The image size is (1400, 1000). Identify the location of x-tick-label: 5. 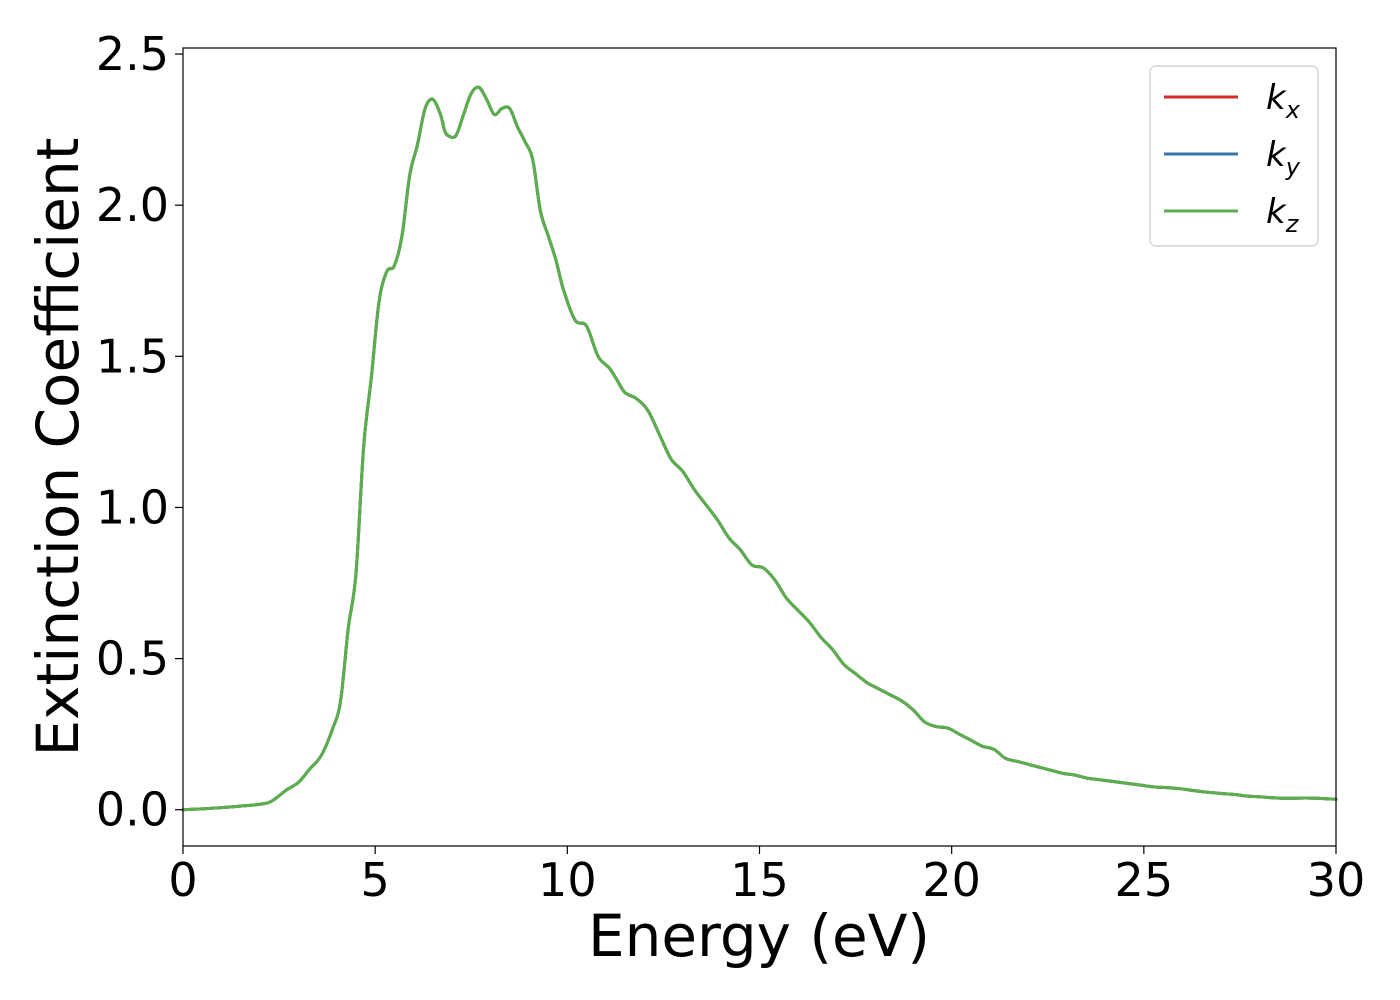
(375, 880).